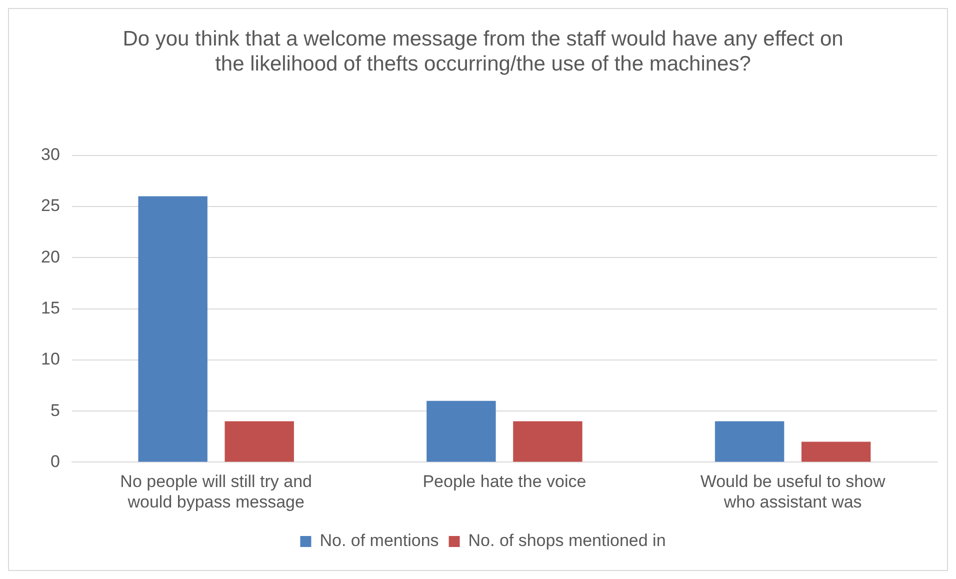 Image resolution: width=956 pixels, height=579 pixels. What do you see at coordinates (793, 492) in the screenshot?
I see `x-tick-label: Would be useful to show who assistant was` at bounding box center [793, 492].